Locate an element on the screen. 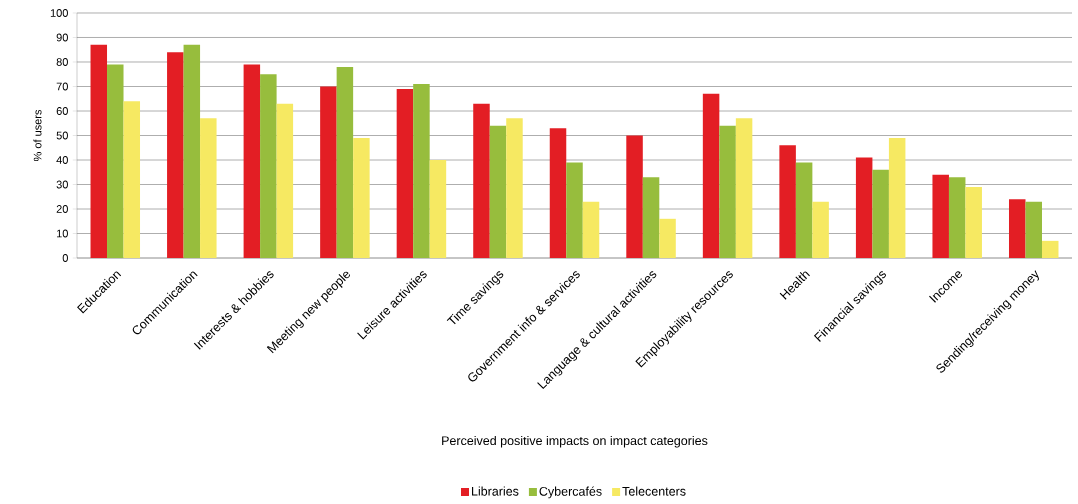 This screenshot has height=504, width=1078. y-tick-label: 60 is located at coordinates (62, 111).